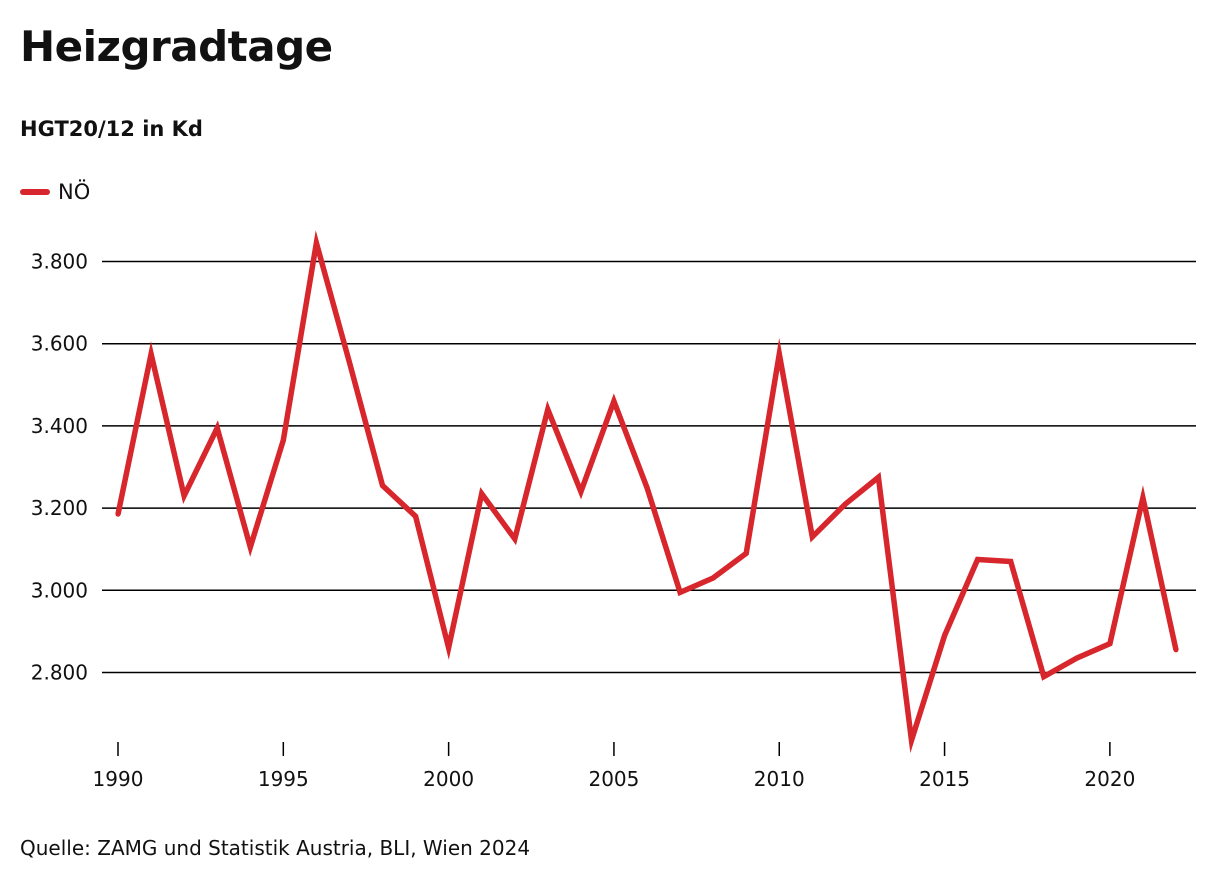 This screenshot has height=886, width=1220. I want to click on y-tick-label-3600: 3.600, so click(59, 344).